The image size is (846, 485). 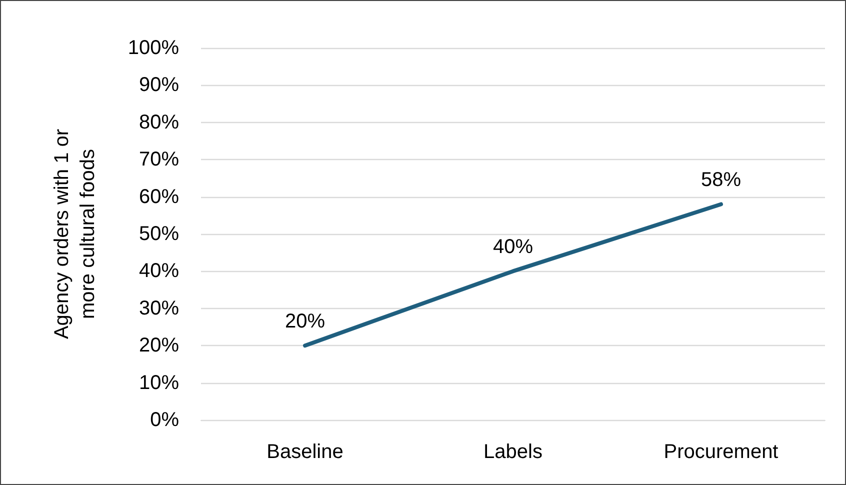 What do you see at coordinates (165, 420) in the screenshot?
I see `y-tick-label: 0%` at bounding box center [165, 420].